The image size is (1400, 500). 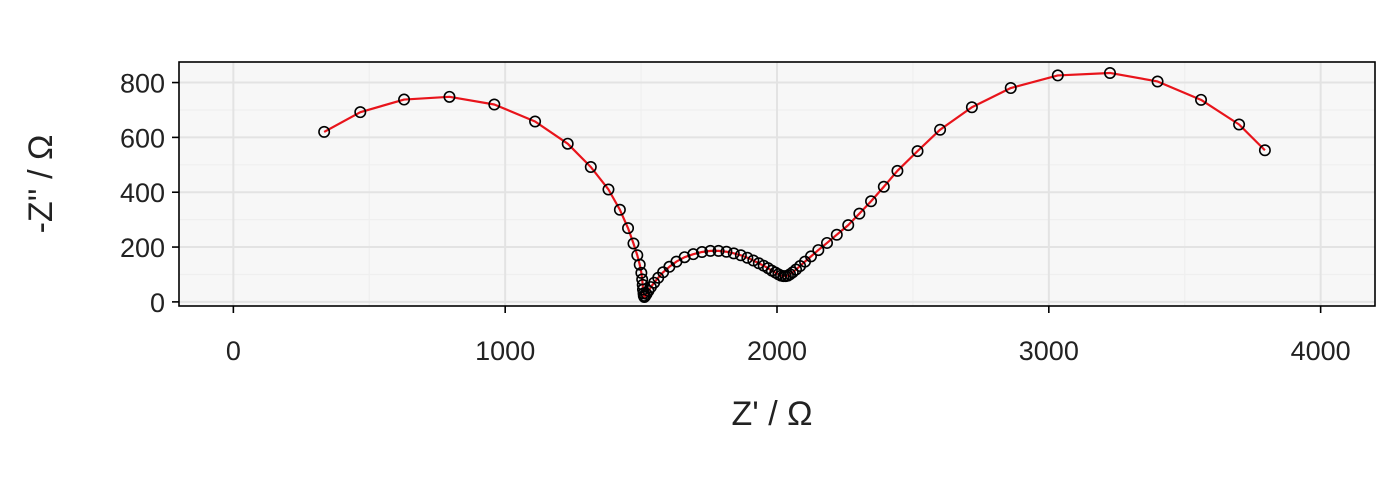 What do you see at coordinates (142, 138) in the screenshot?
I see `y-tick-label: 600` at bounding box center [142, 138].